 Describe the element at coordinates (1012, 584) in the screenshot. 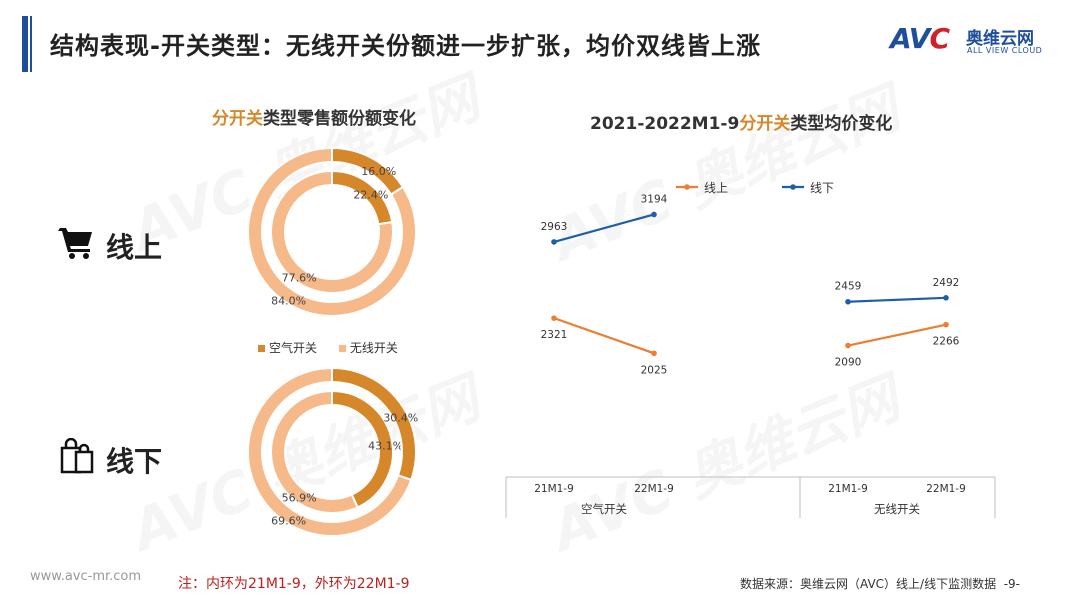

I see `page-number: -9-` at that location.